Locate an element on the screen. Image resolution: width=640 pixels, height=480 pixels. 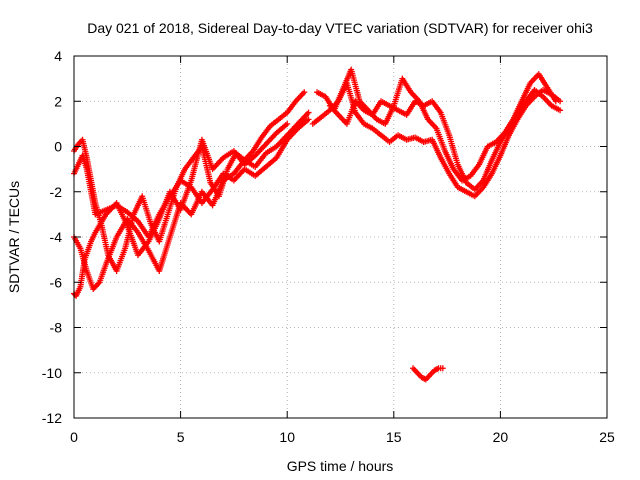
x-tick-label: 10 is located at coordinates (287, 437).